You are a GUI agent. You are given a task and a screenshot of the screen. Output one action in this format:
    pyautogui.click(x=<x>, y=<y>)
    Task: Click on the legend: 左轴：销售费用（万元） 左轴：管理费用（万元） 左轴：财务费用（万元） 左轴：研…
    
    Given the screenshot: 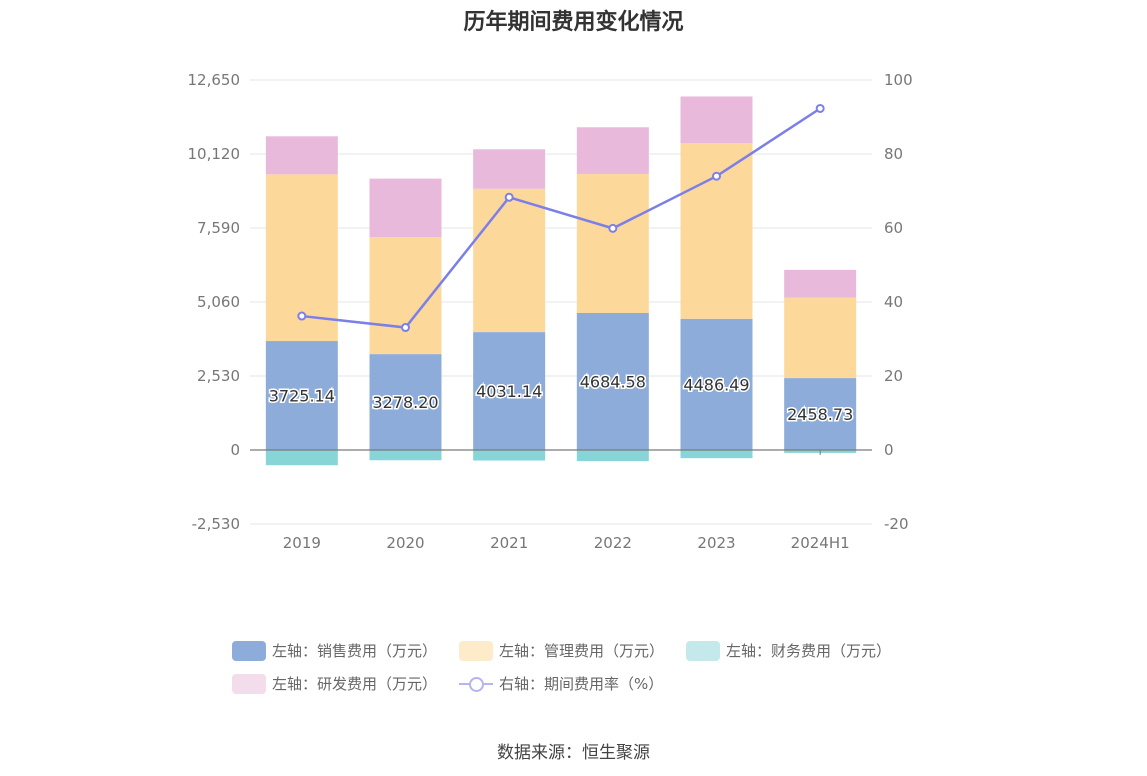 What is the action you would take?
    pyautogui.click(x=582, y=673)
    